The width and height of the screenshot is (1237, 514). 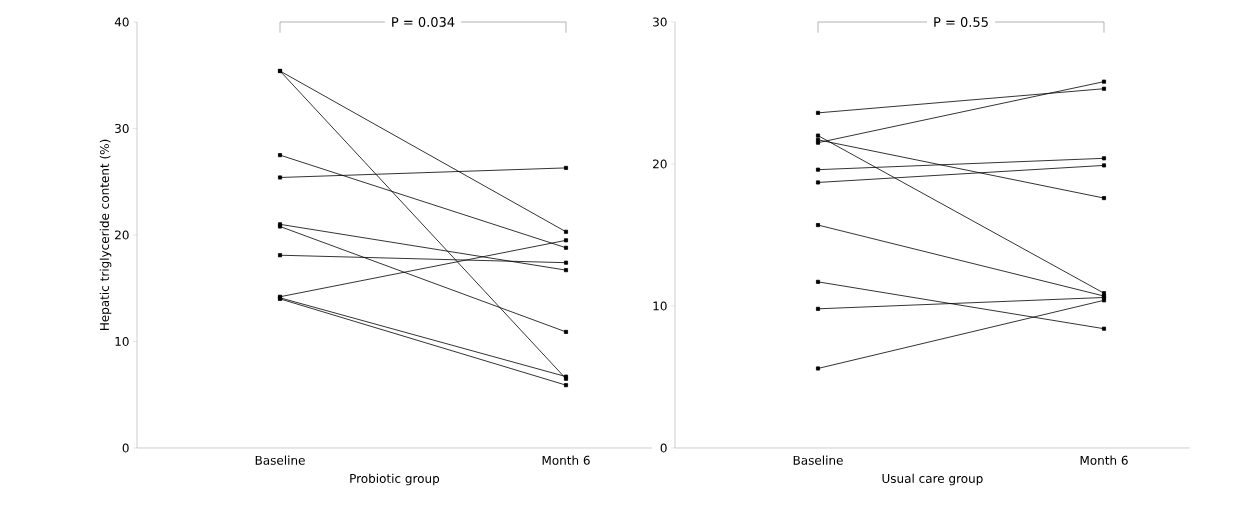 What do you see at coordinates (961, 22) in the screenshot?
I see `annotation: P = 0.55` at bounding box center [961, 22].